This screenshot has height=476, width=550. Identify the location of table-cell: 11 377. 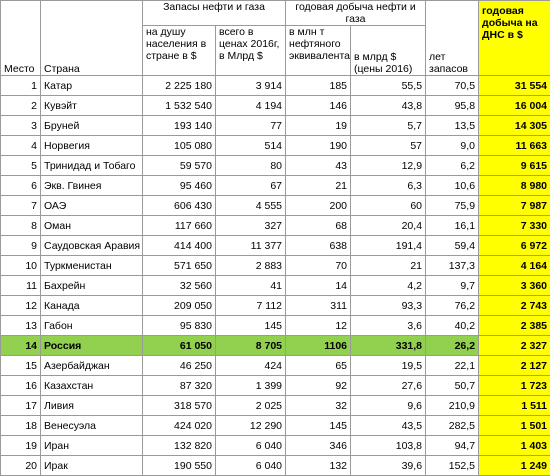
(251, 246).